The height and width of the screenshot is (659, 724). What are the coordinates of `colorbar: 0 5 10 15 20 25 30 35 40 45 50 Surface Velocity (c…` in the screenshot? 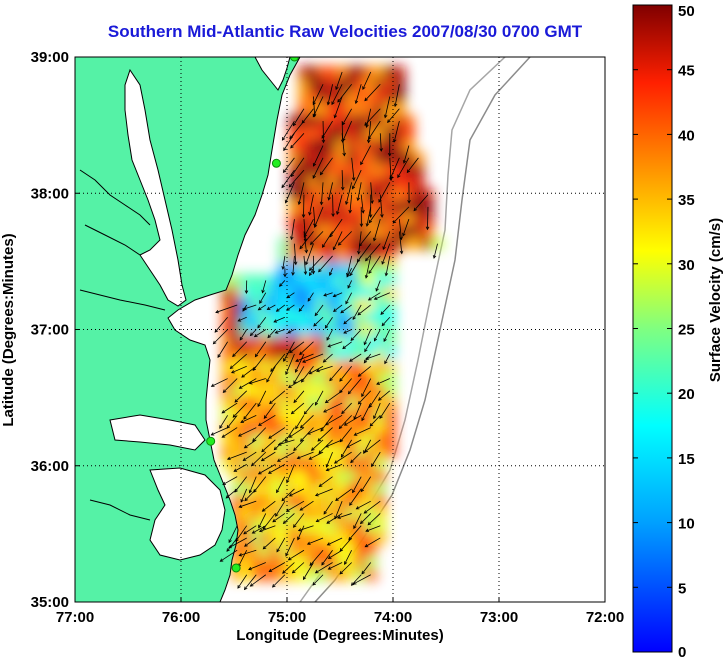 It's located at (678, 331).